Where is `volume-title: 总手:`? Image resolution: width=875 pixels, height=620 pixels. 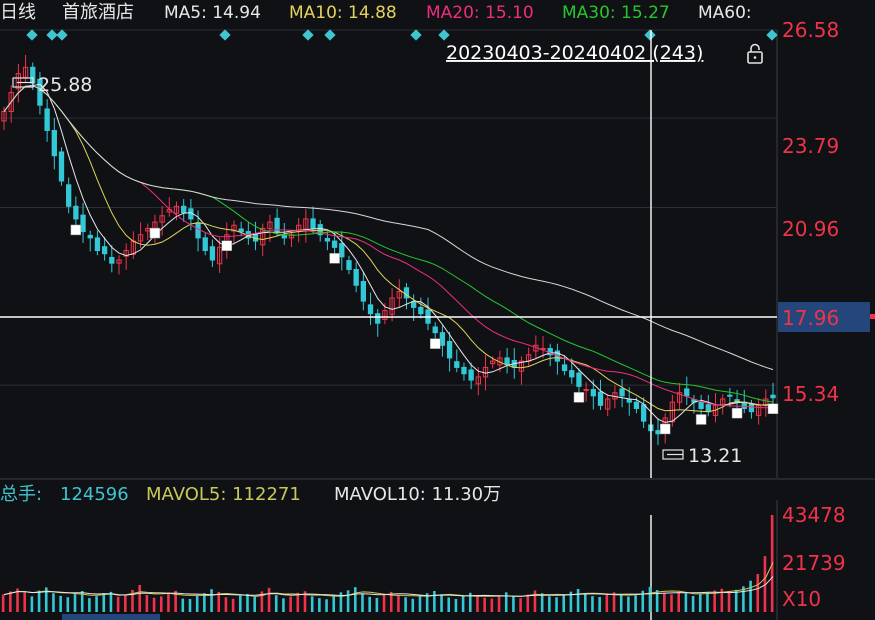
volume-title: 总手: is located at coordinates (21, 494).